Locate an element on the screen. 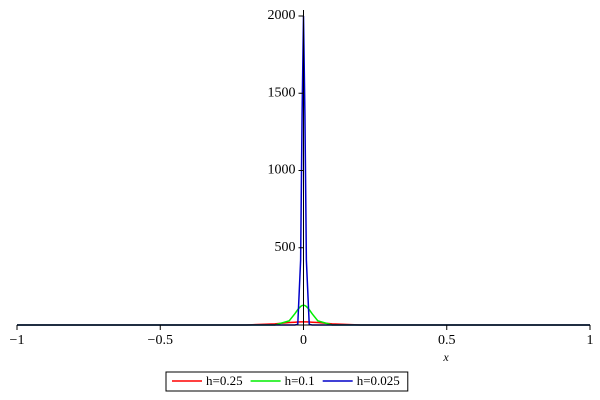  x-tick-label: 1 is located at coordinates (590, 340).